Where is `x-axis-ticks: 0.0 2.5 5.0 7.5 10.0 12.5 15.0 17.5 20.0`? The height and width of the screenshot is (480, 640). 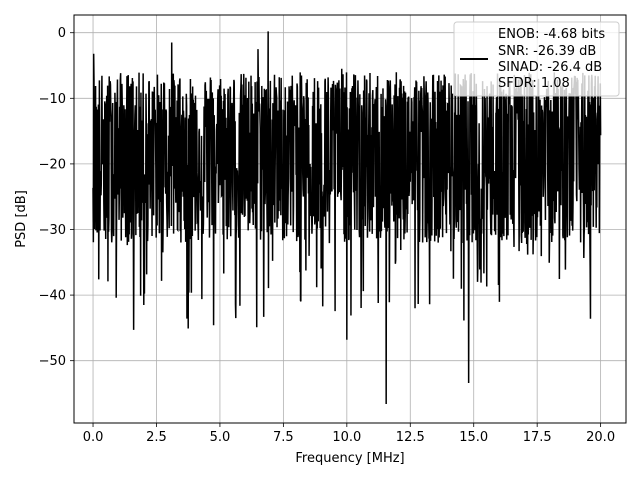 x-axis-ticks: 0.0 2.5 5.0 7.5 10.0 12.5 15.0 17.5 20.0 is located at coordinates (349, 434).